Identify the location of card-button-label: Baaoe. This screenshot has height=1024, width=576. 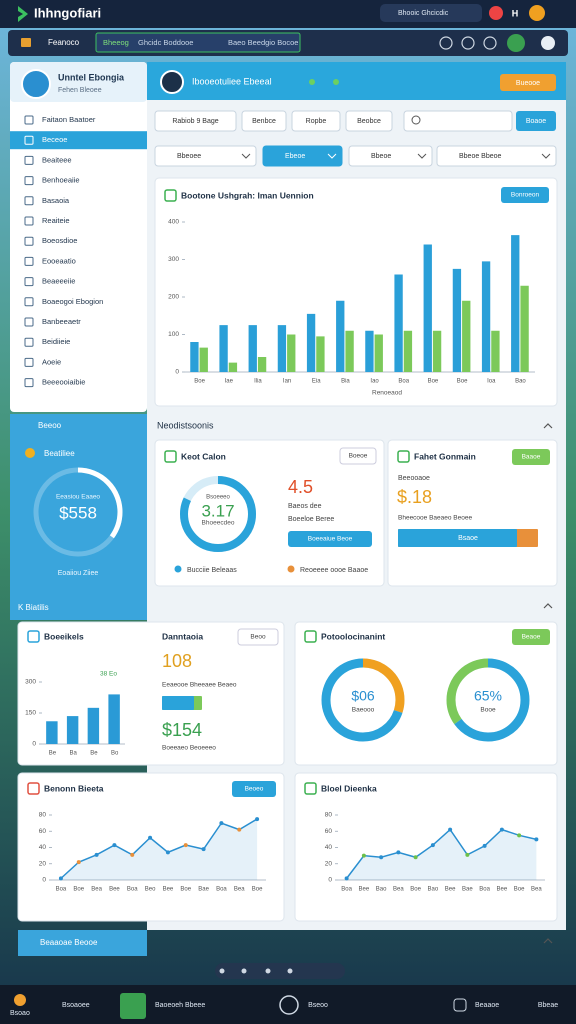
(531, 457).